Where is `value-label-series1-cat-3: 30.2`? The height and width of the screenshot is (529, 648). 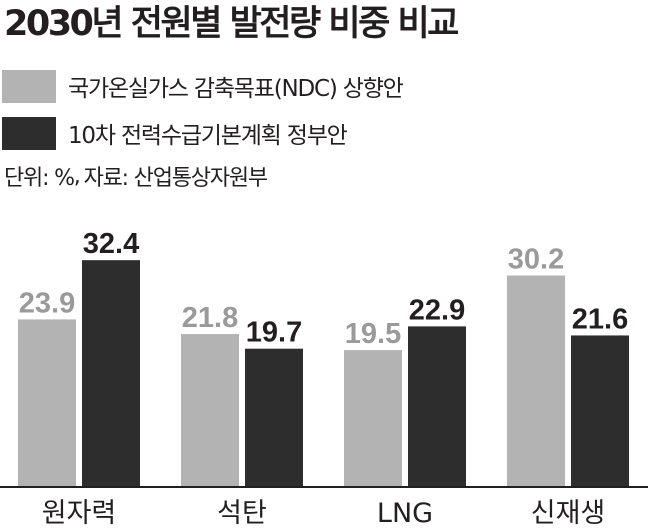 value-label-series1-cat-3: 30.2 is located at coordinates (536, 260).